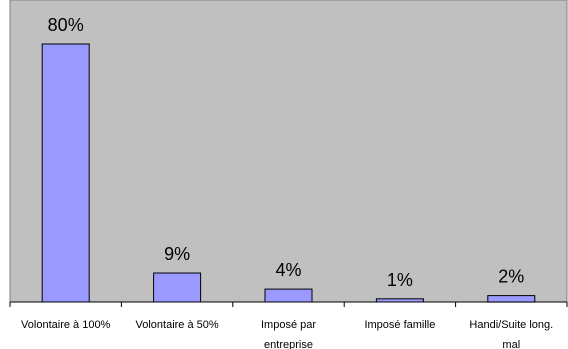 The width and height of the screenshot is (568, 349). What do you see at coordinates (288, 304) in the screenshot?
I see `x-axis-ticks` at bounding box center [288, 304].